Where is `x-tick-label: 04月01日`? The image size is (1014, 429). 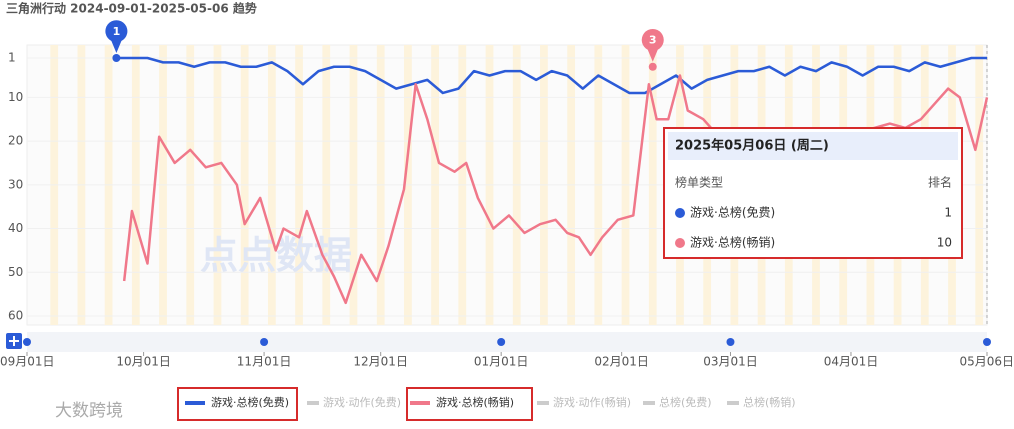
x-tick-label: 04月01日 is located at coordinates (851, 362).